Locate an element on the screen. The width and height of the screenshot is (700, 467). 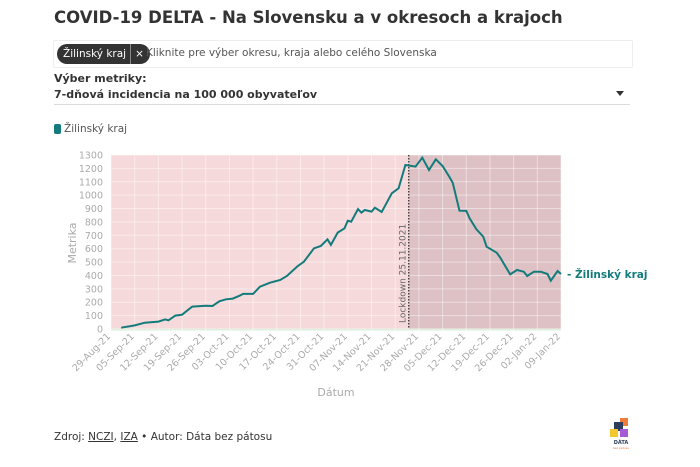
y-tick-label: 1200 is located at coordinates (91, 169).